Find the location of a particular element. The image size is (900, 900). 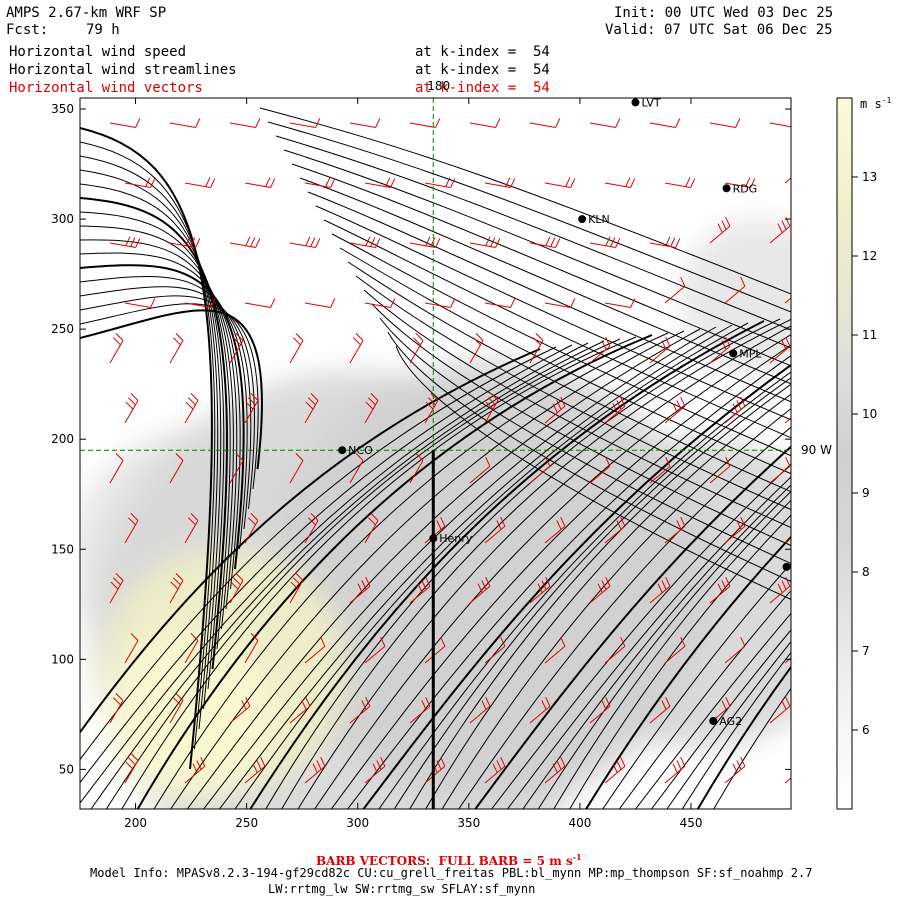

fcst-value: 79 h is located at coordinates (103, 30).